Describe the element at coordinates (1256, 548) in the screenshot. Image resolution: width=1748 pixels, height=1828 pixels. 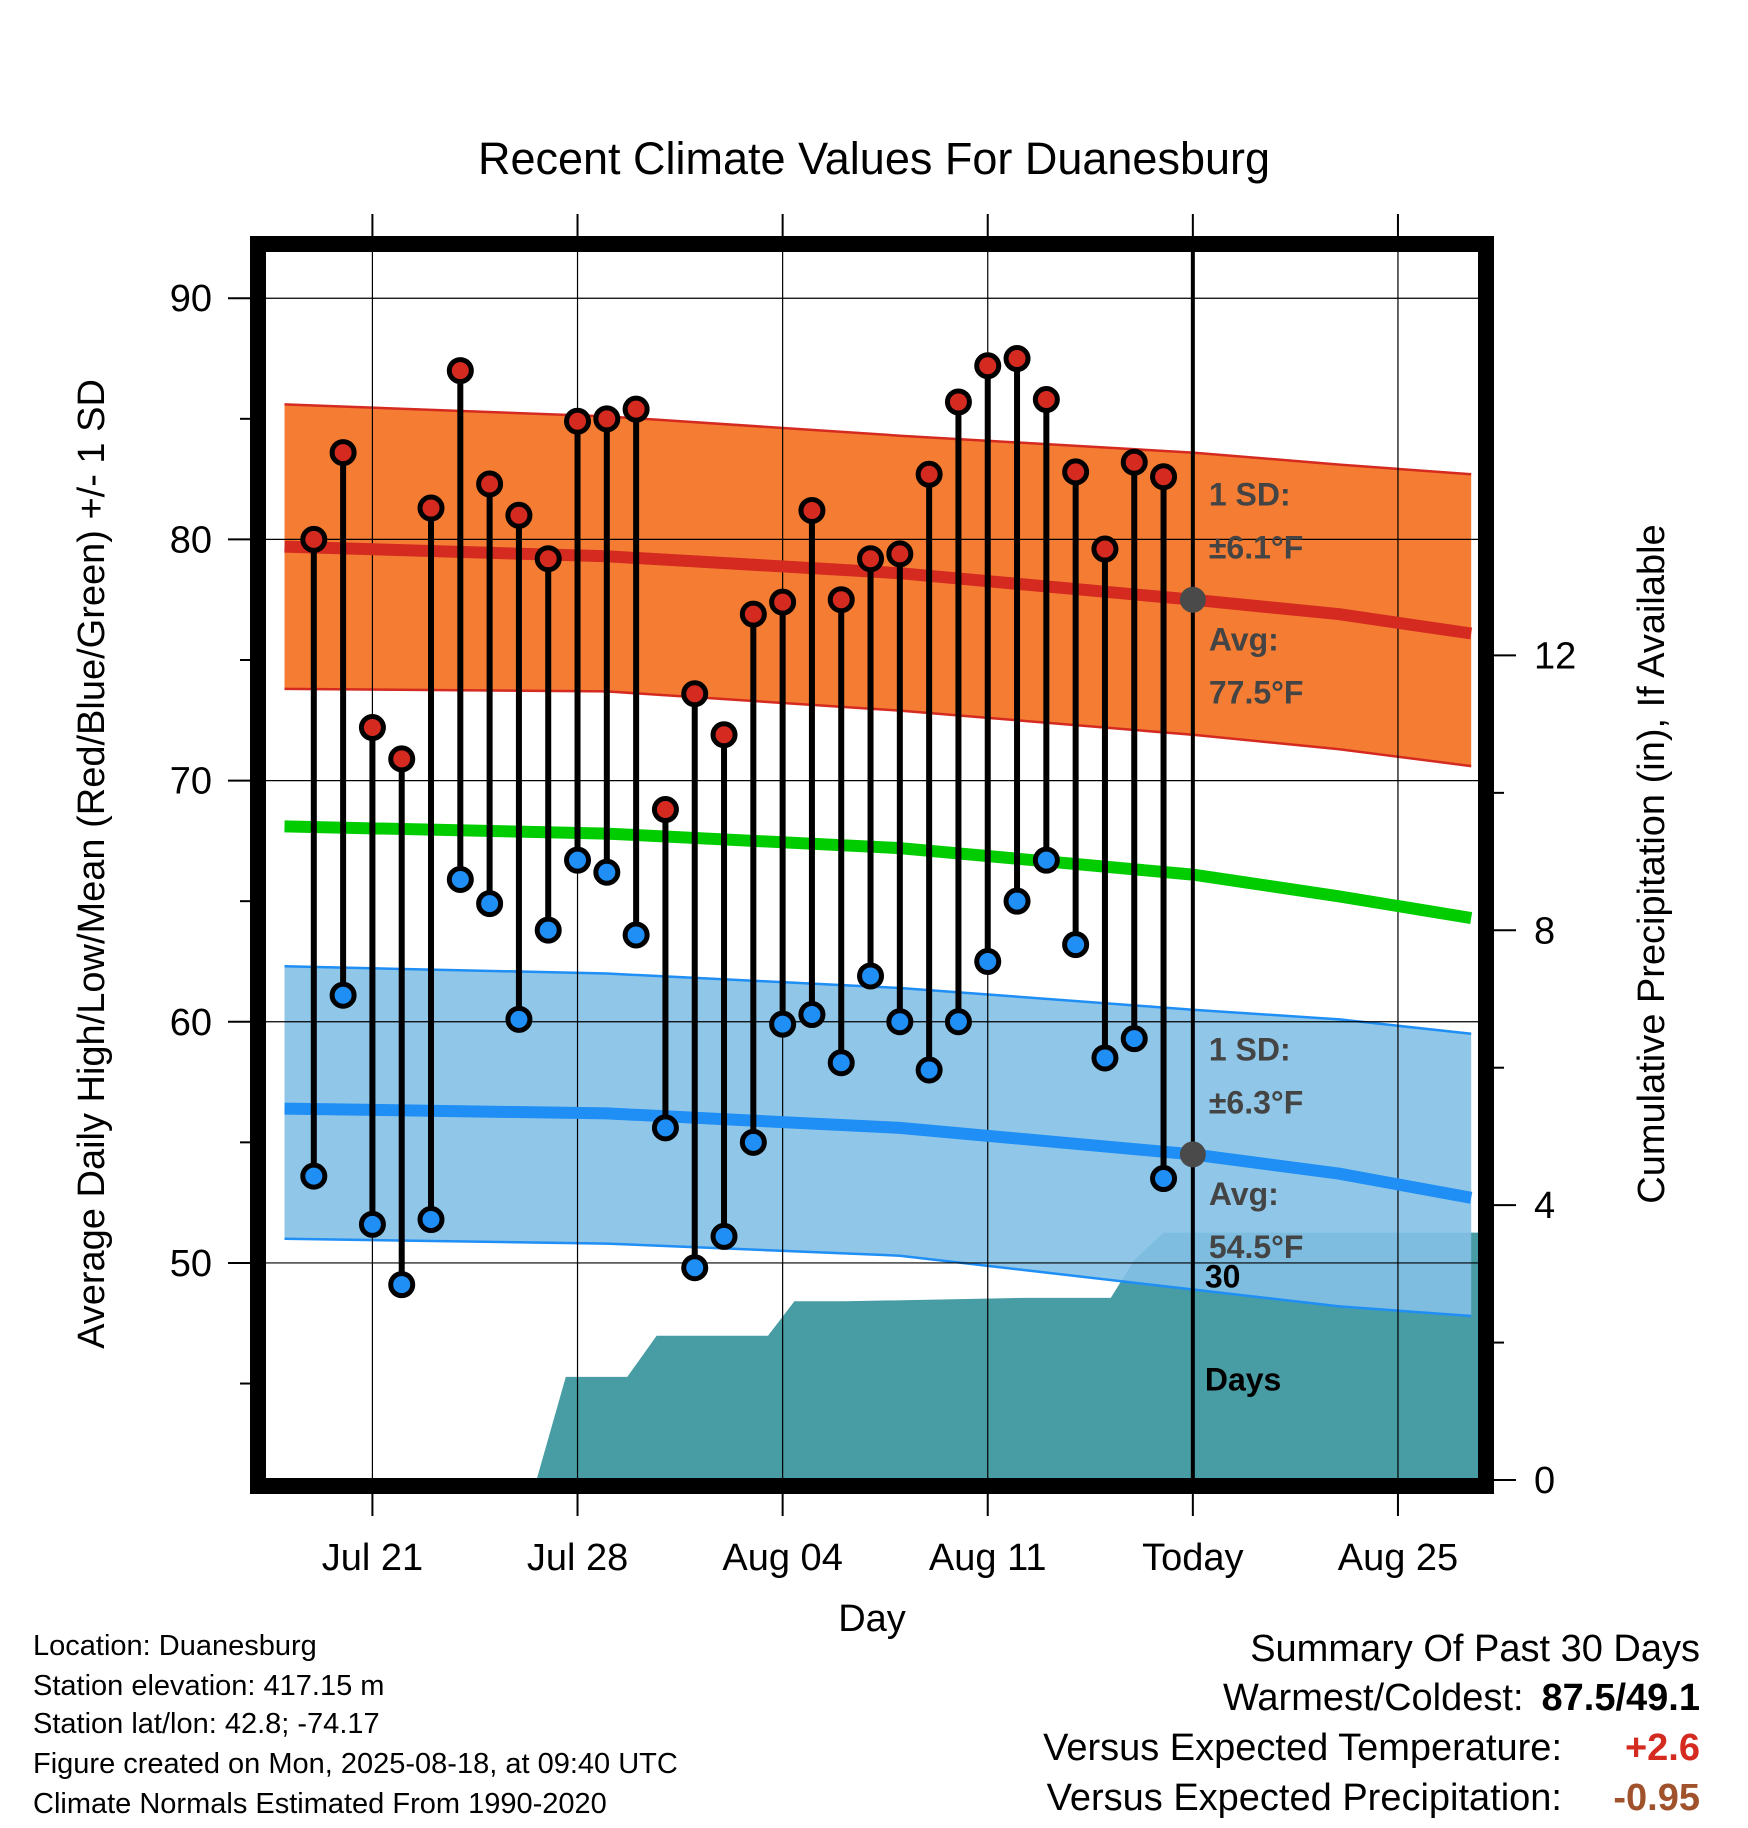
I see `high-sd-value: ±6.1°F` at that location.